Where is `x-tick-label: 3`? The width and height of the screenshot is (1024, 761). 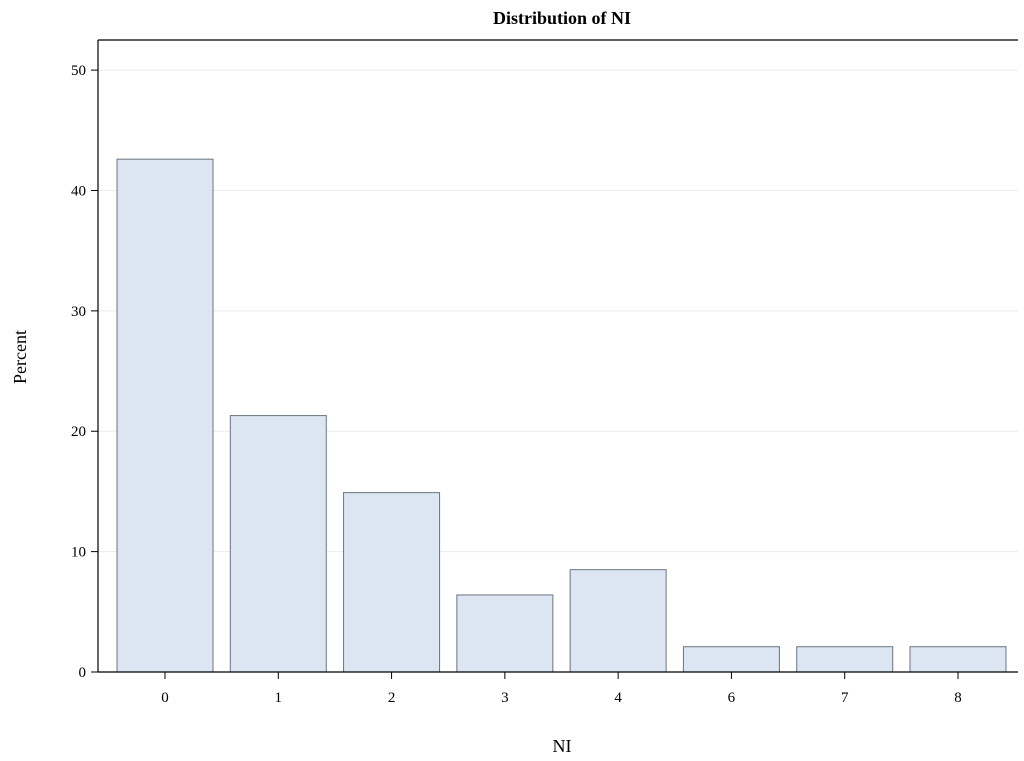 x-tick-label: 3 is located at coordinates (505, 698).